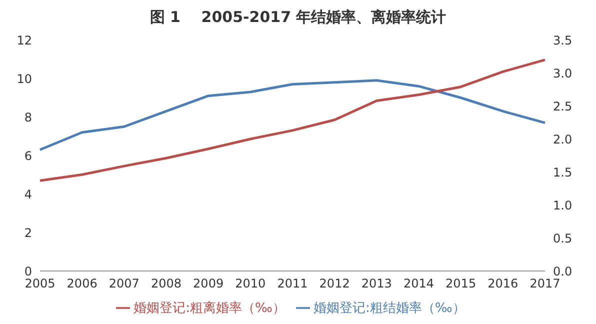 The image size is (596, 324). I want to click on y-tick-label: 4, so click(28, 194).